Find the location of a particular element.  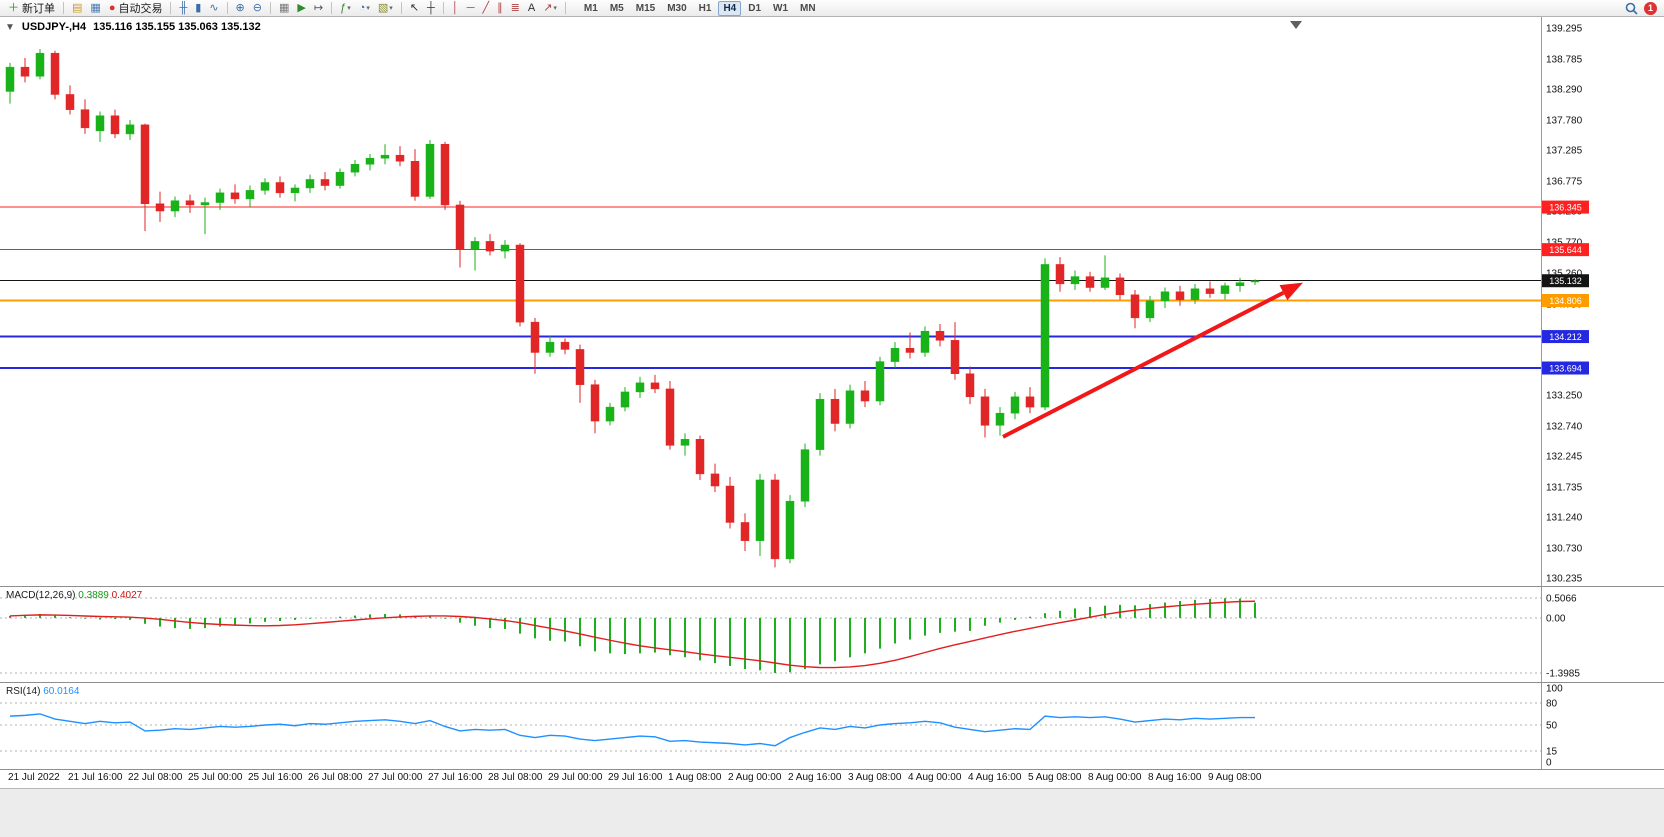

trend-arrow is located at coordinates (1152, 360).